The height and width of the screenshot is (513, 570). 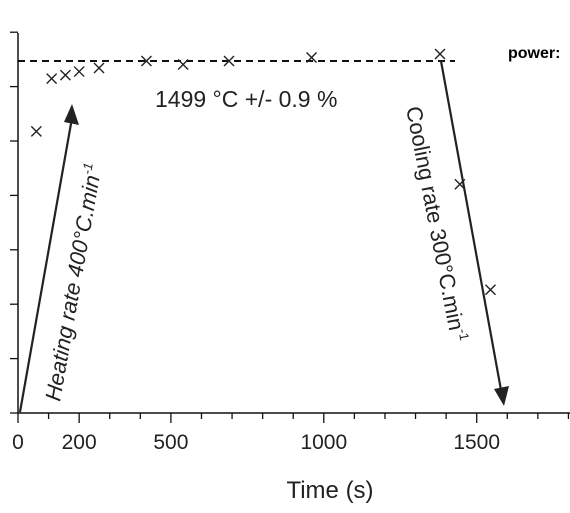 What do you see at coordinates (323, 442) in the screenshot?
I see `x-tick-label: 1000` at bounding box center [323, 442].